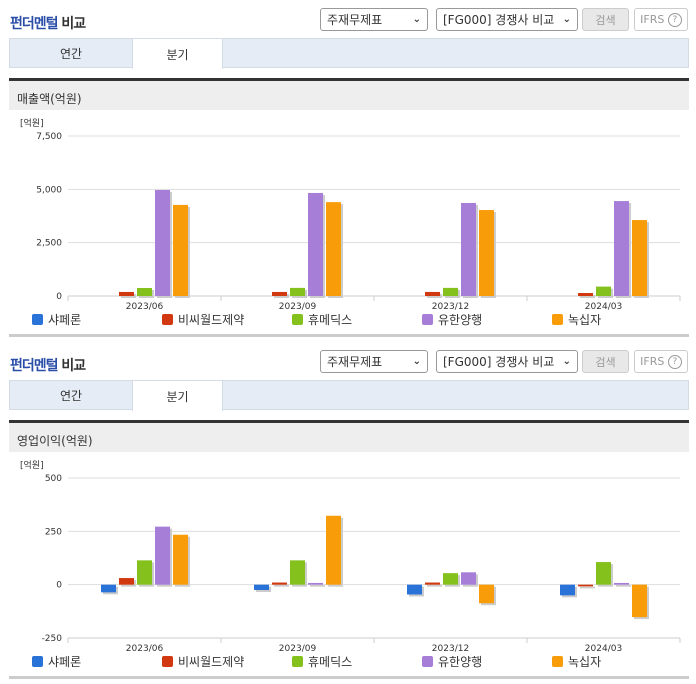  What do you see at coordinates (49, 190) in the screenshot?
I see `y-tick-label: 5,000` at bounding box center [49, 190].